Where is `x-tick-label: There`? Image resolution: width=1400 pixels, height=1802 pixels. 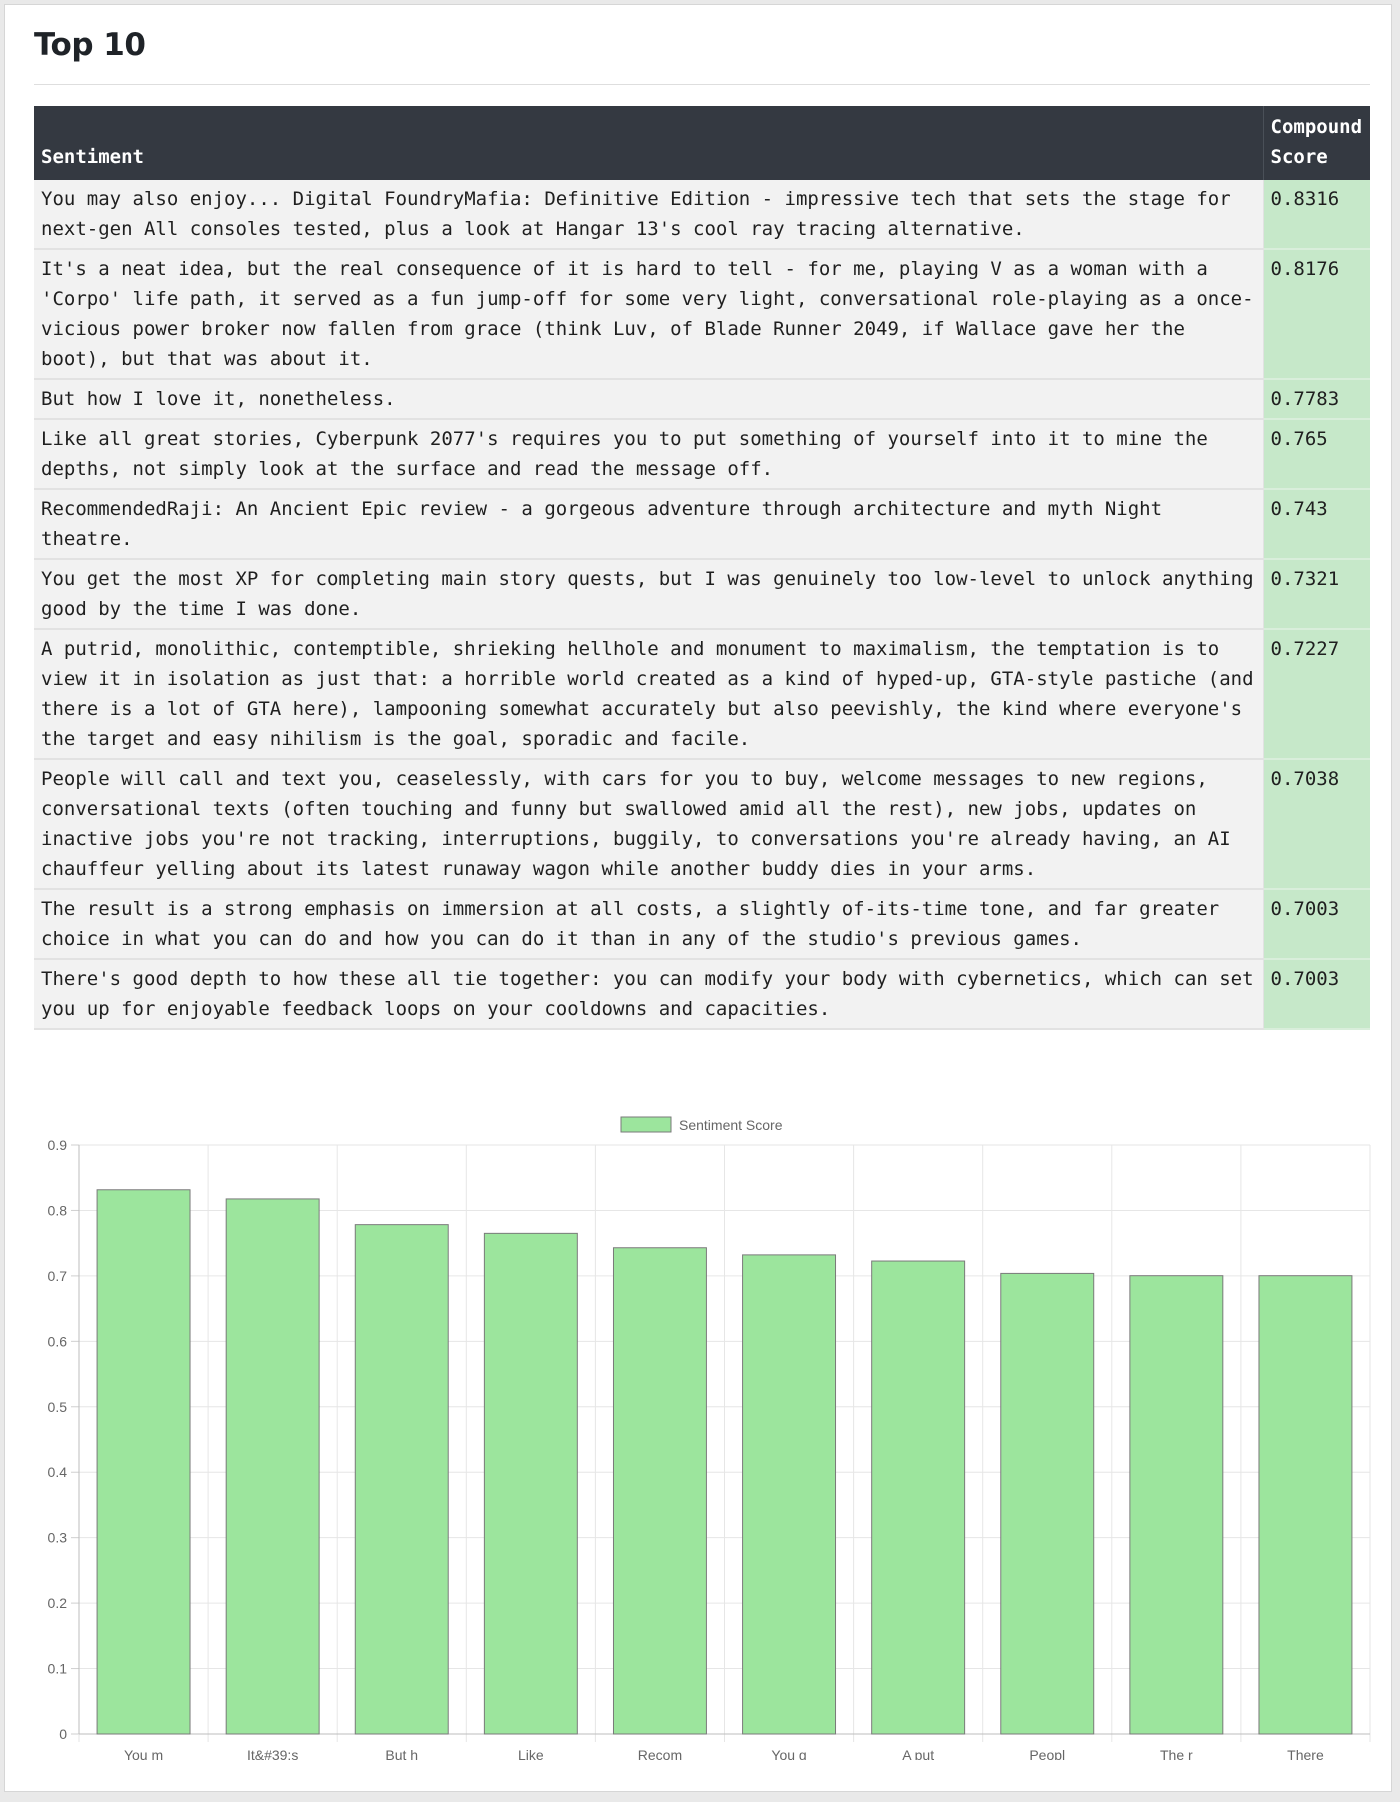 x-tick-label: There is located at coordinates (1305, 1753).